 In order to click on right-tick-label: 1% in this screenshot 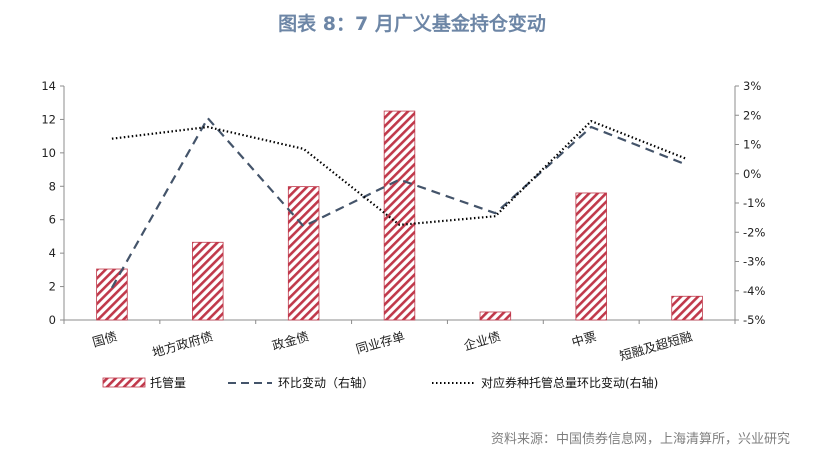, I will do `click(752, 145)`.